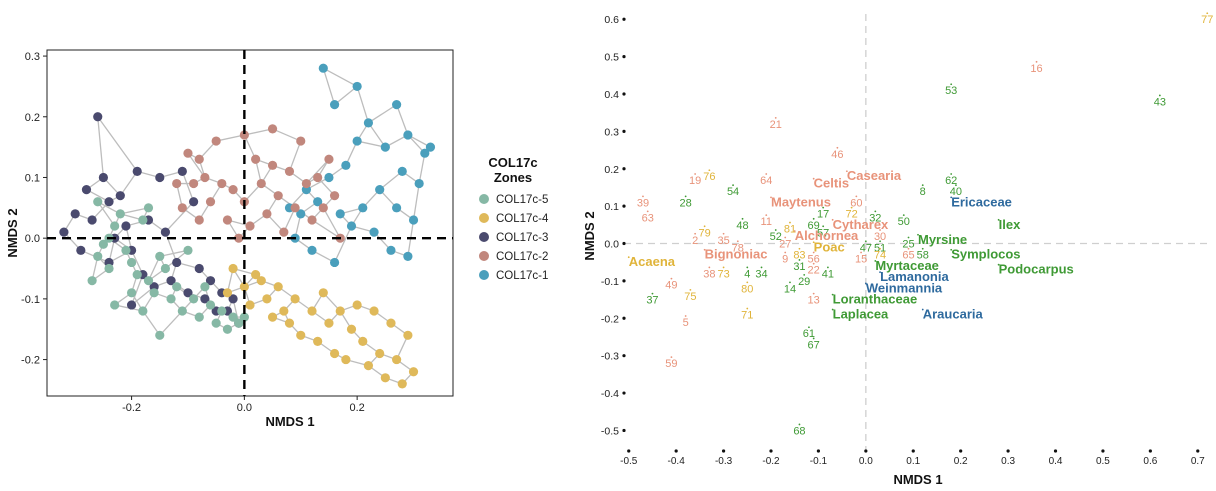 Image resolution: width=1216 pixels, height=491 pixels. What do you see at coordinates (801, 201) in the screenshot?
I see `taxon-label: Maytenus` at bounding box center [801, 201].